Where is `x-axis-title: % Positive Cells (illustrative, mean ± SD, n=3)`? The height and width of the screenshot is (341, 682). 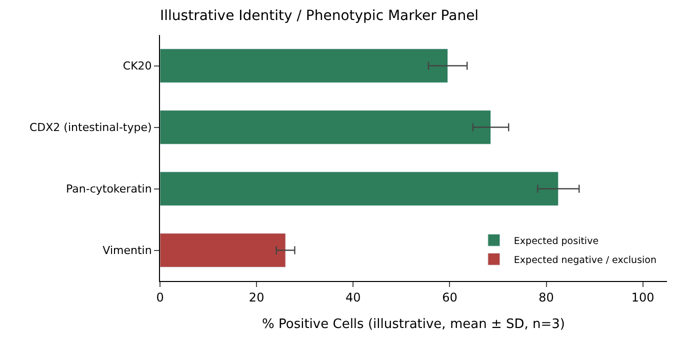 x-axis-title: % Positive Cells (illustrative, mean ± SD, n=3) is located at coordinates (413, 324).